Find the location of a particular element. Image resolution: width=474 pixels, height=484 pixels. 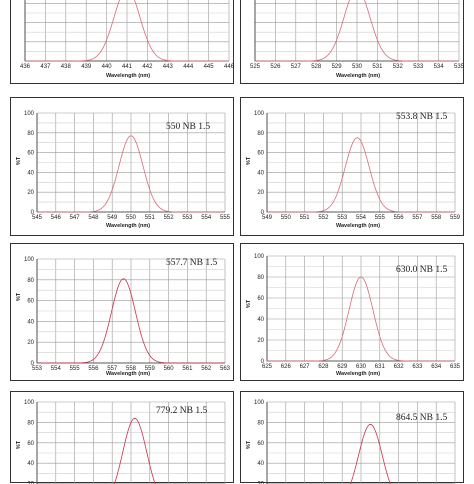

x-tick-label: 561 is located at coordinates (187, 369).